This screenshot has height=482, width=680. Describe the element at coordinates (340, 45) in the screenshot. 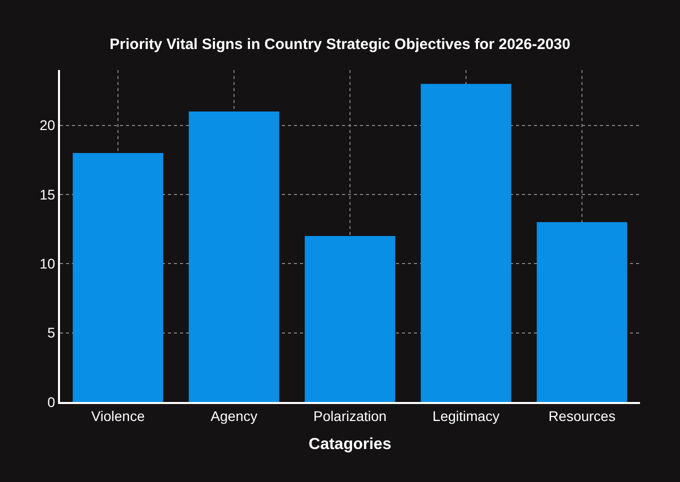

I see `chart-title: Priority Vital Signs in Country Strategic Objectives for 2026-2030` at that location.